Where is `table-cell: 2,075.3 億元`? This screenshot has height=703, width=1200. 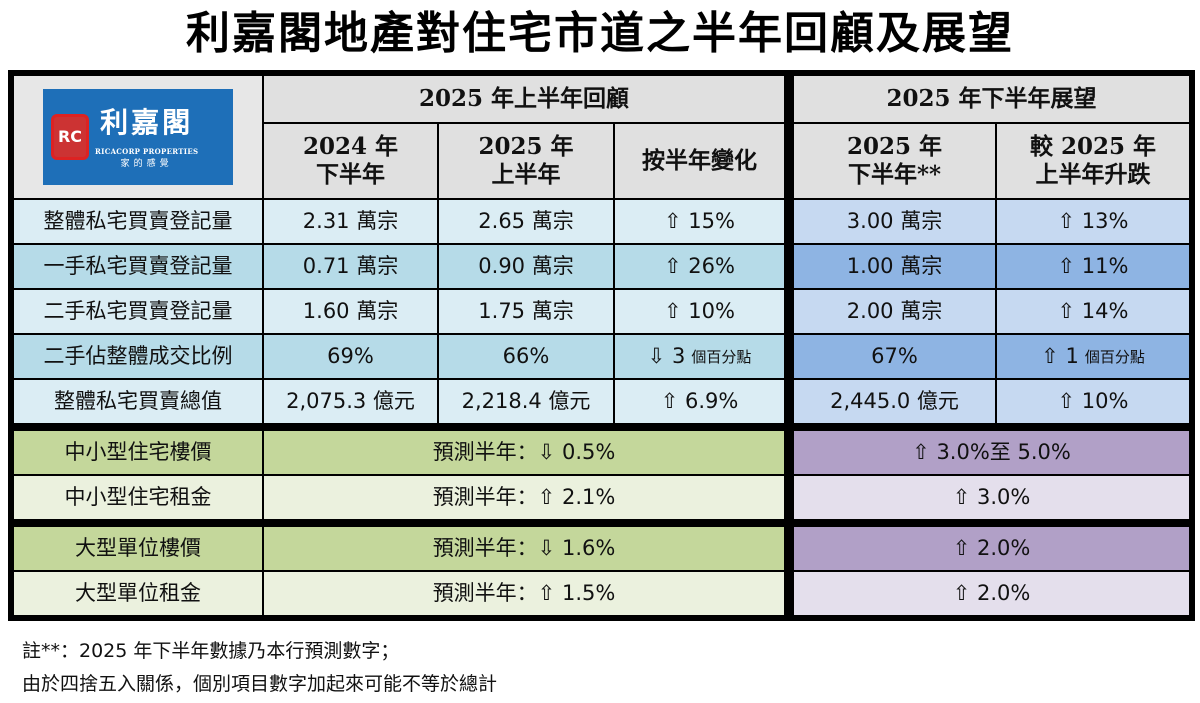 table-cell: 2,075.3 億元 is located at coordinates (350, 401).